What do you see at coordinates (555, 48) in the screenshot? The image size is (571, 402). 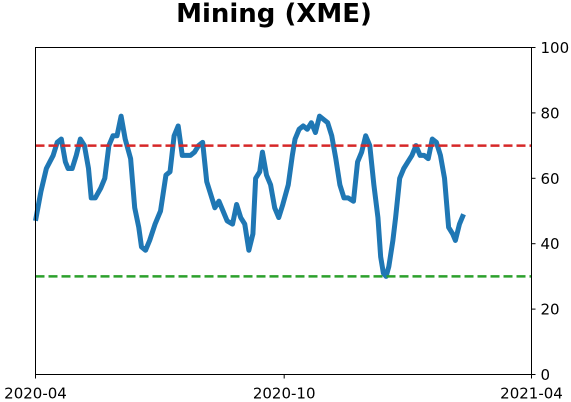 I see `y-tick-label: 100` at bounding box center [555, 48].